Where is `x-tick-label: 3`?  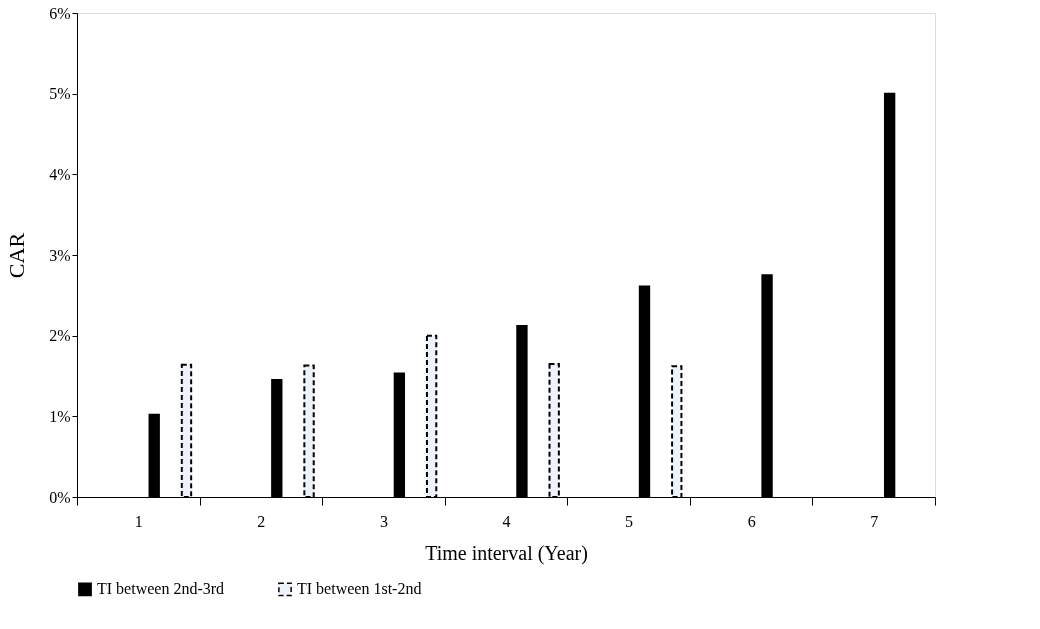 x-tick-label: 3 is located at coordinates (383, 521).